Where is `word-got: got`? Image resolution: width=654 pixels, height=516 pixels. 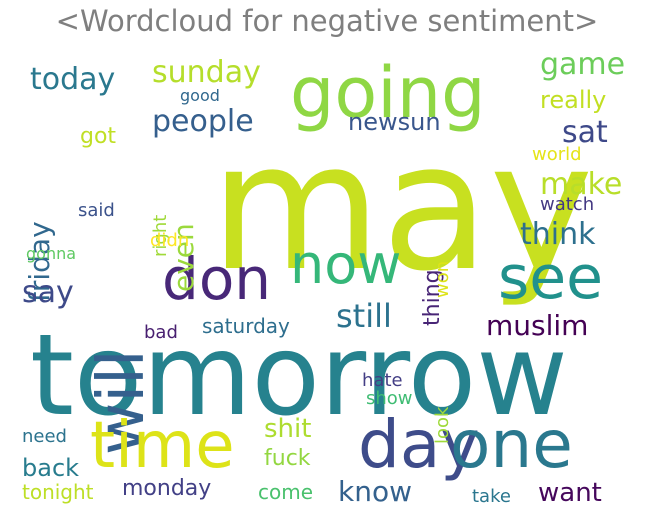 word-got: got is located at coordinates (98, 136).